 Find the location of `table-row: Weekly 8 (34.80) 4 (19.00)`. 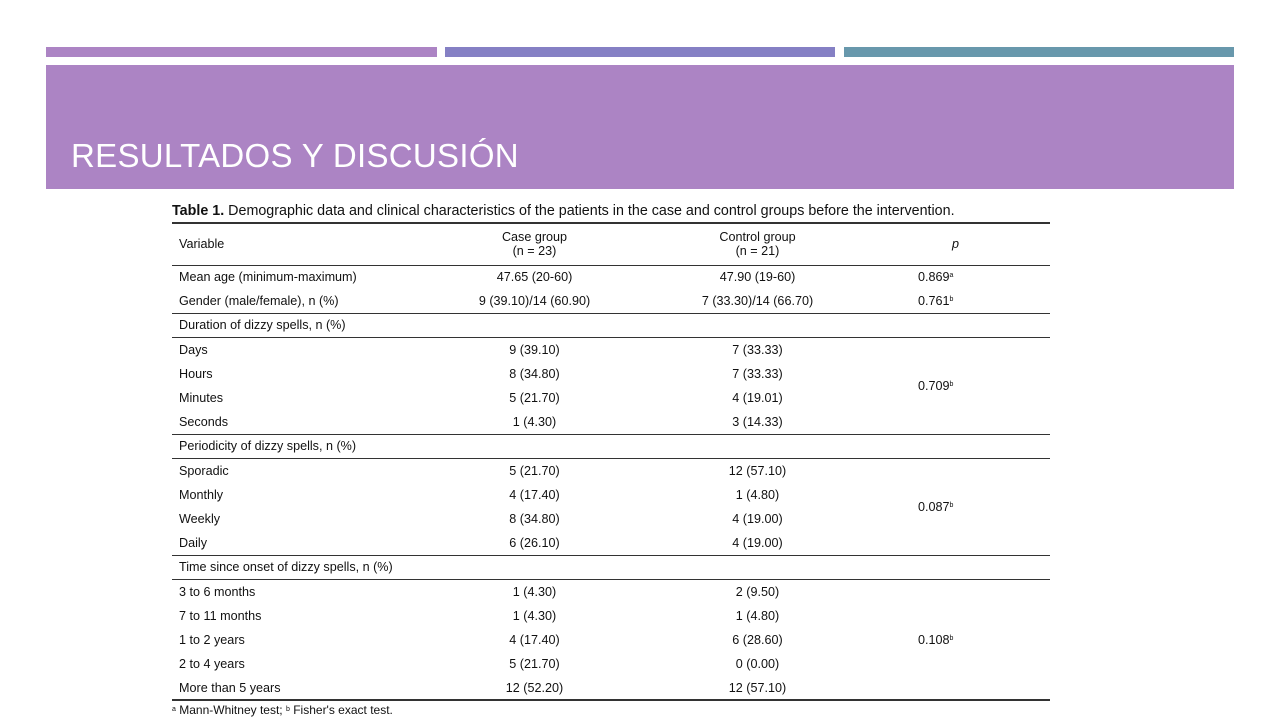

table-row: Weekly 8 (34.80) 4 (19.00) is located at coordinates (611, 519).